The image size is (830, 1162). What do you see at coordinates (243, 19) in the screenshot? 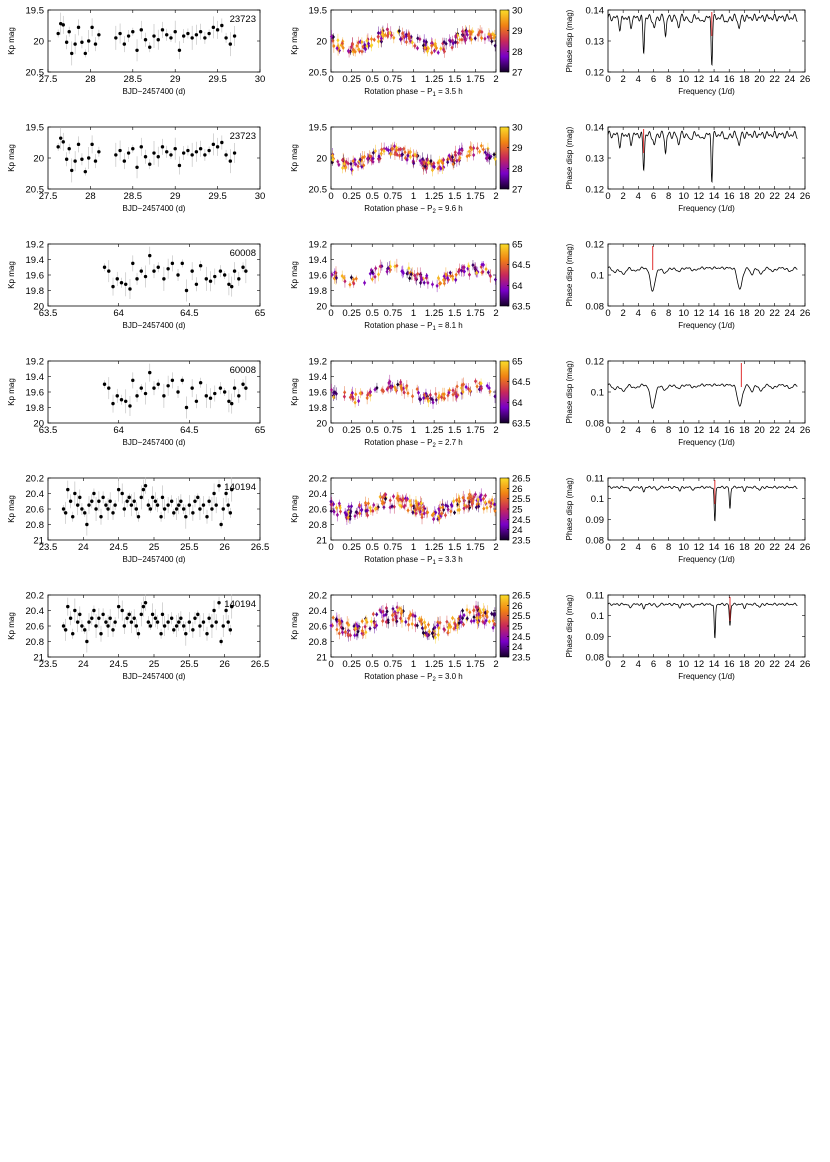
I see `object-id-label: 23723` at bounding box center [243, 19].